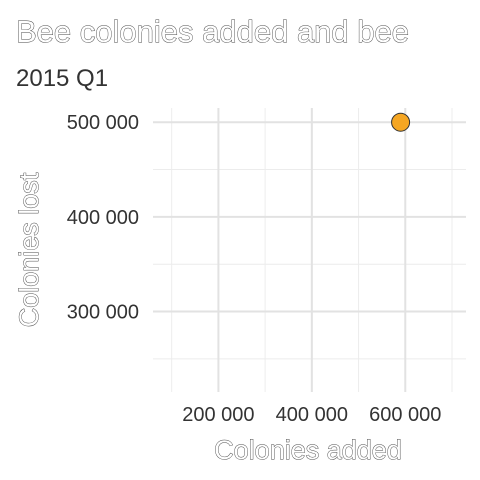 The image size is (480, 480). What do you see at coordinates (103, 123) in the screenshot?
I see `y-tick-label: 500 000` at bounding box center [103, 123].